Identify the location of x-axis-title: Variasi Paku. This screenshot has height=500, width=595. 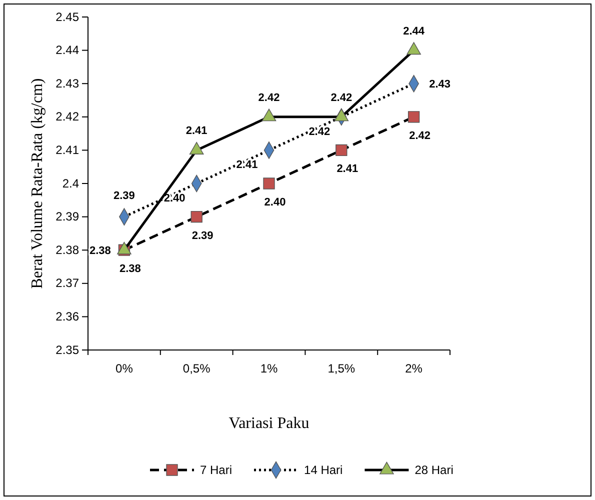
(269, 423).